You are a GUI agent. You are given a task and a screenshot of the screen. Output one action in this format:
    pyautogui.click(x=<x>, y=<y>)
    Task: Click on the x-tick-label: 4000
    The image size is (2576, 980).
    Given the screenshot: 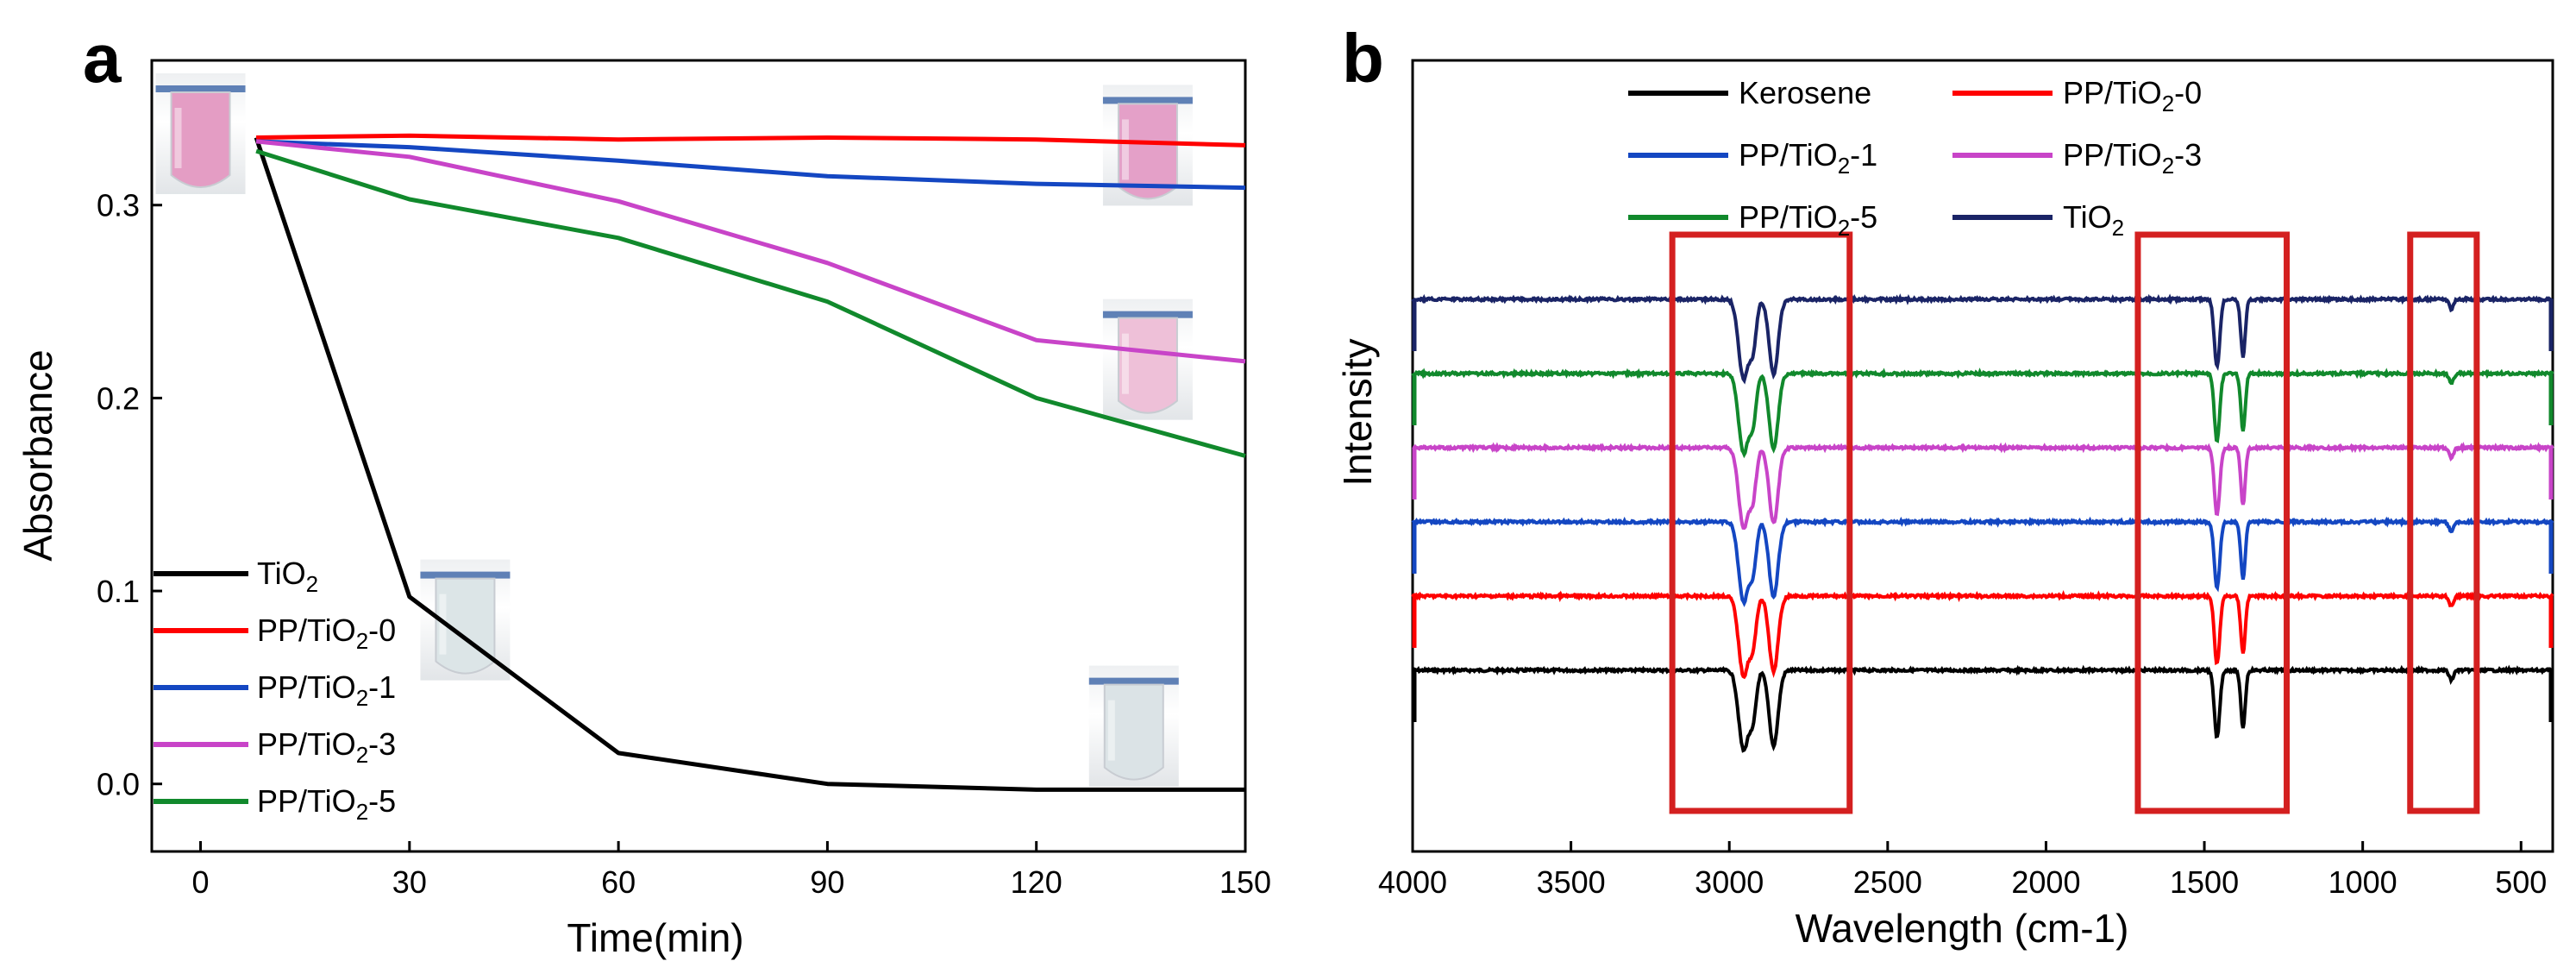 What is the action you would take?
    pyautogui.click(x=1412, y=882)
    